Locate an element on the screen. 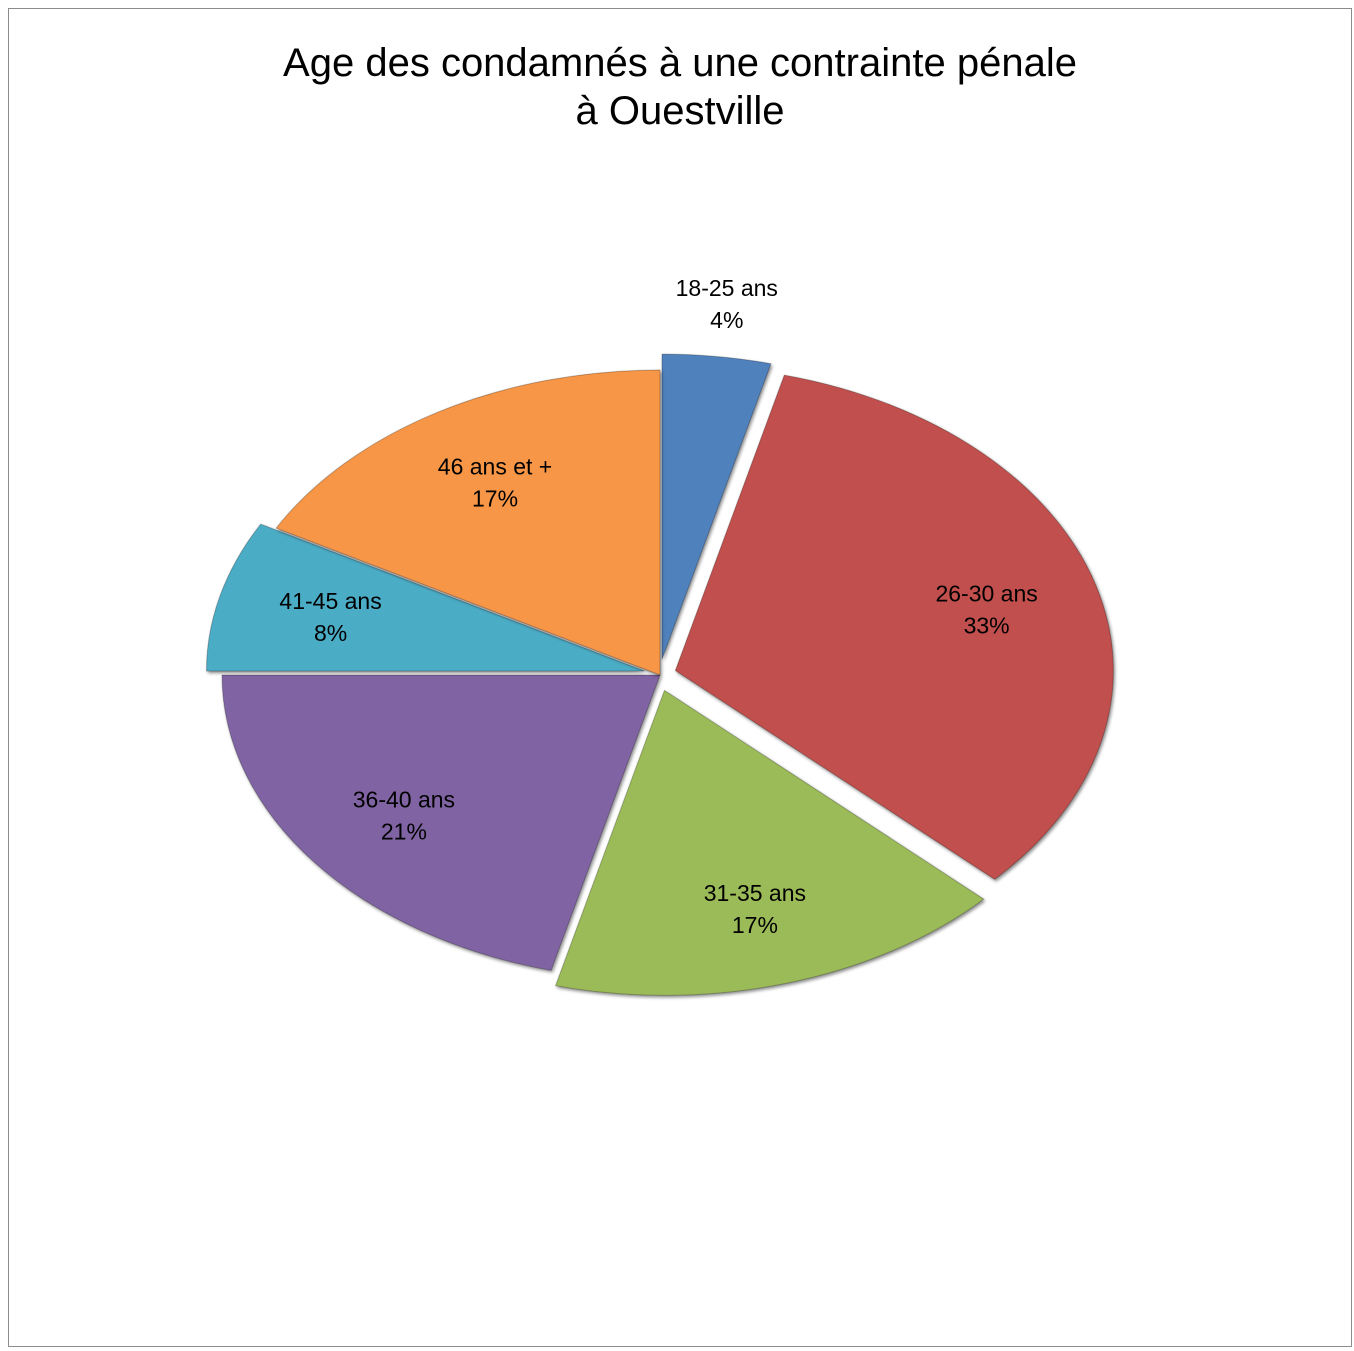 This screenshot has height=1351, width=1354. pie-slice-46-ans-et is located at coordinates (468, 522).